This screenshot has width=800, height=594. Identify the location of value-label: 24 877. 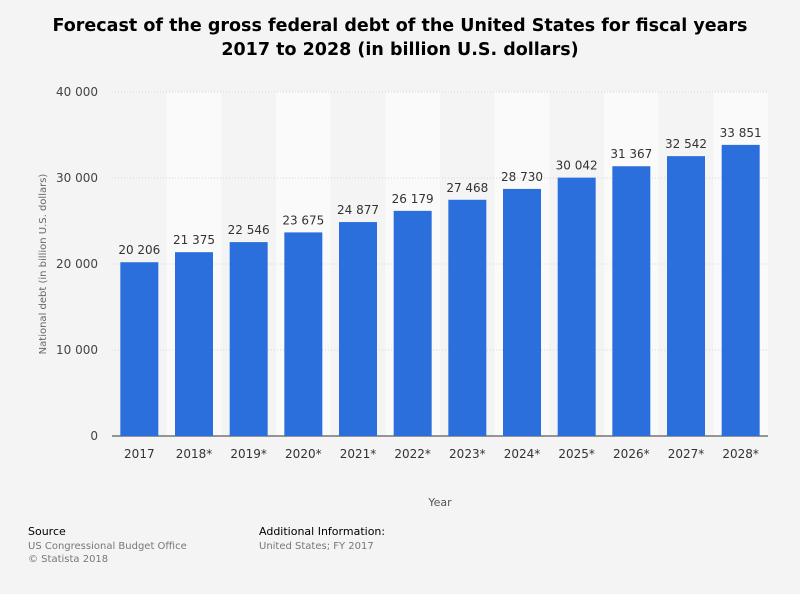
(358, 210).